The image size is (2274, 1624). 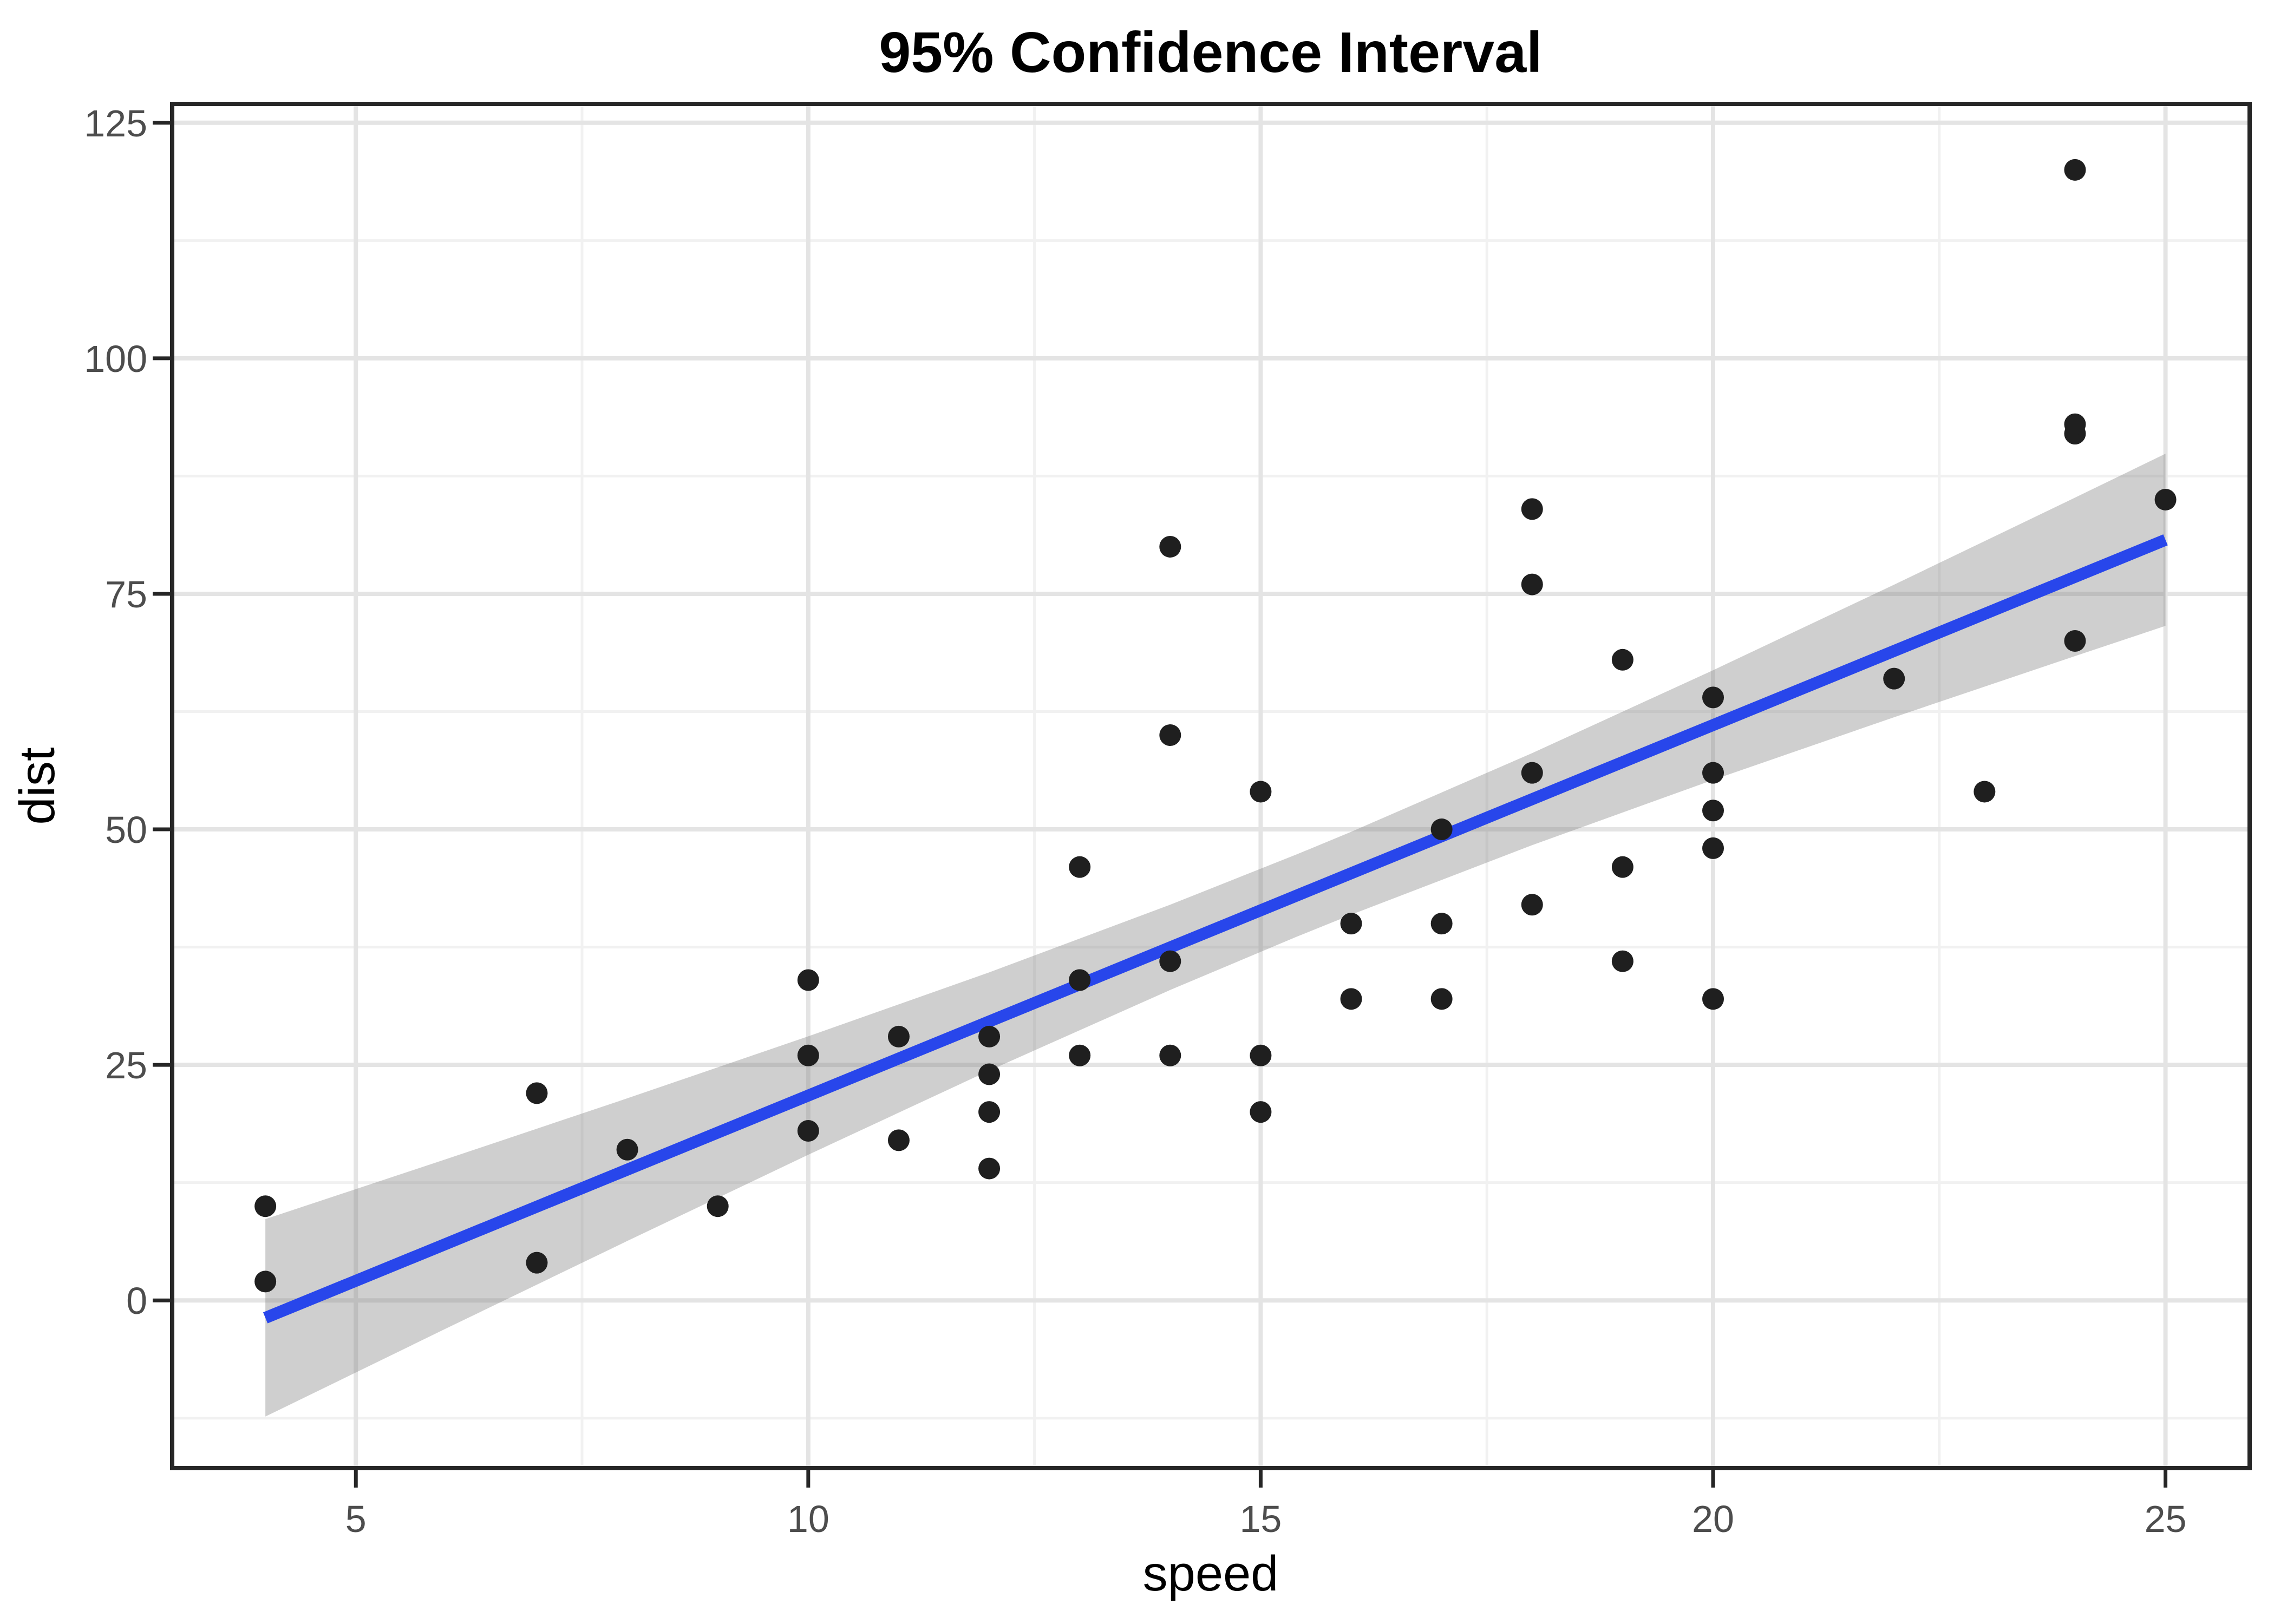 I want to click on y-tick-label: 125, so click(x=116, y=123).